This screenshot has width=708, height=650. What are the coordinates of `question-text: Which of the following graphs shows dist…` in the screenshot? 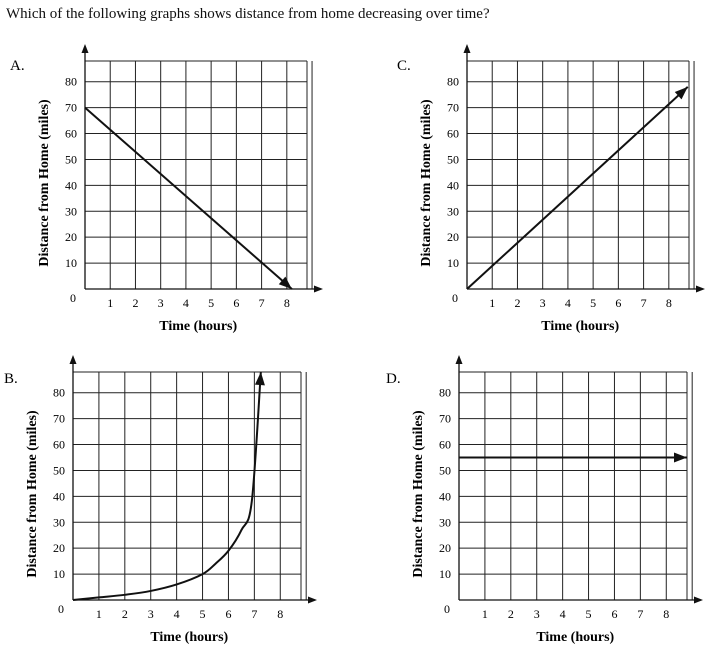 It's located at (248, 14).